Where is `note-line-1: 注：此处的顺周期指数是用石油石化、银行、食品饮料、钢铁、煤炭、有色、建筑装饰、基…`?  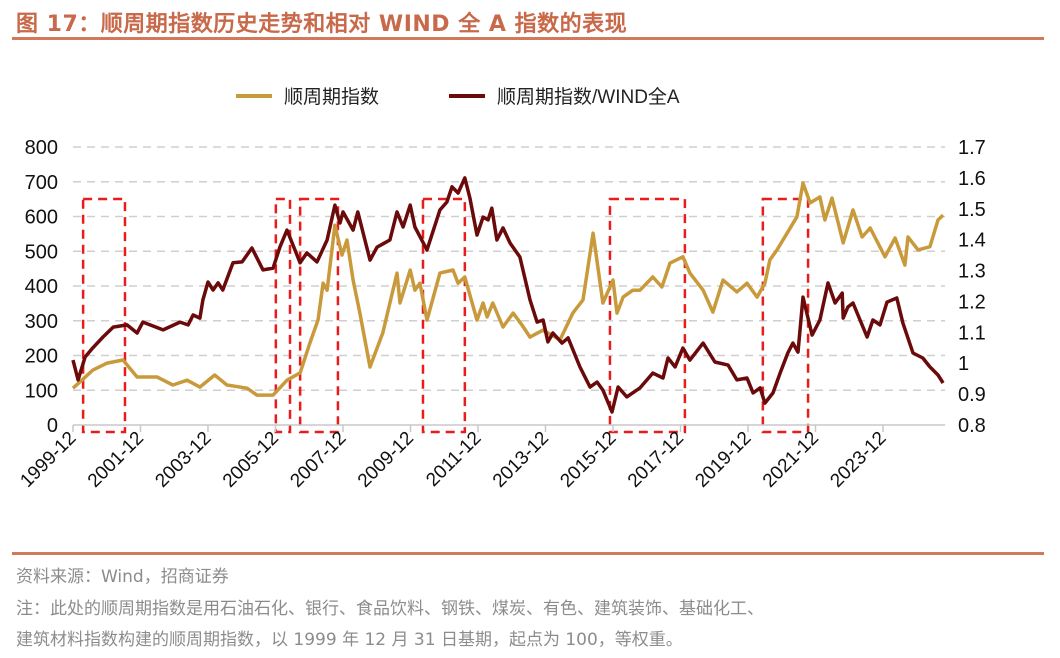
note-line-1: 注：此处的顺周期指数是用石油石化、银行、食品饮料、钢铁、煤炭、有色、建筑装饰、基… is located at coordinates (390, 609).